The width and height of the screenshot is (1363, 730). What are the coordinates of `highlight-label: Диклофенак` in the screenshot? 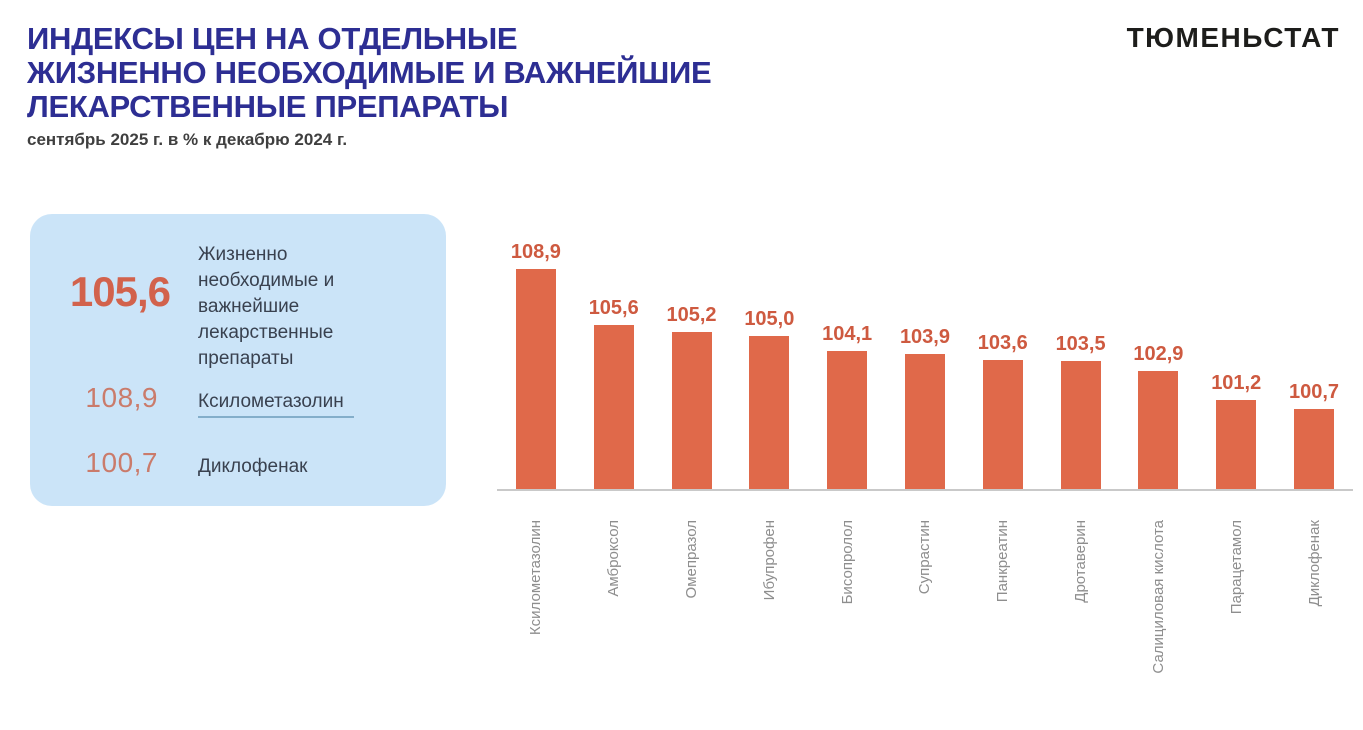 It's located at (253, 466).